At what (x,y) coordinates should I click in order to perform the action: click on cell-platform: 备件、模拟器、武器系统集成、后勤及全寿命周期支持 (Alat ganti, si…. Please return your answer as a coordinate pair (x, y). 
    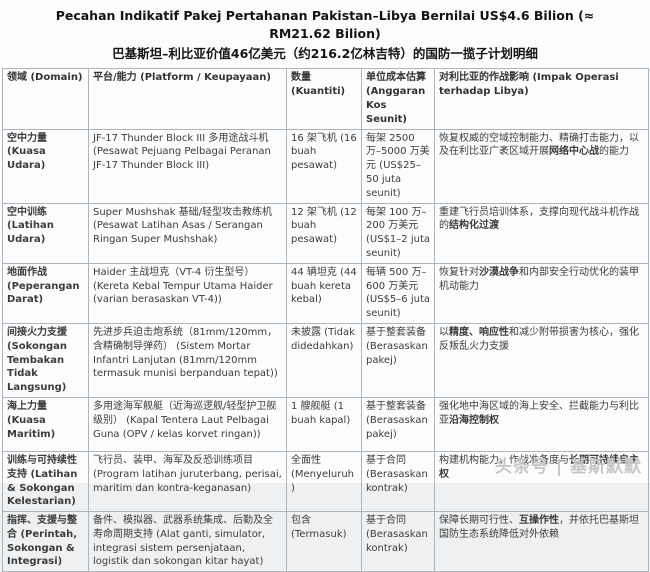
    Looking at the image, I should click on (187, 541).